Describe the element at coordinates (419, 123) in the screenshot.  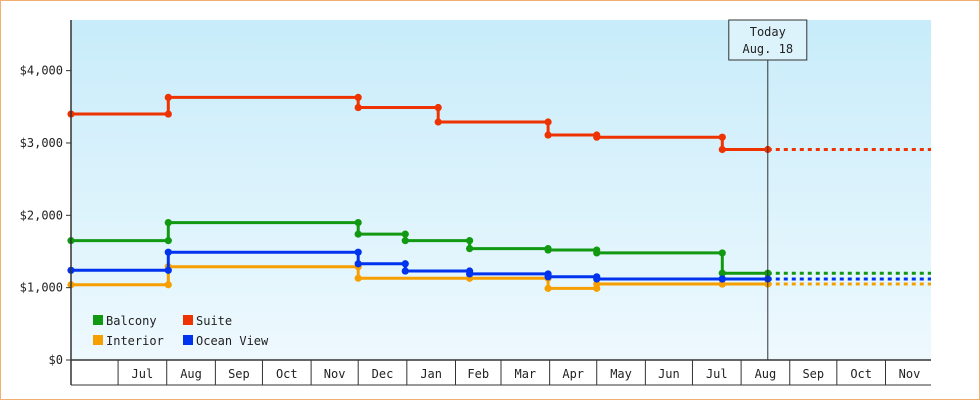
I see `series-line-suite` at that location.